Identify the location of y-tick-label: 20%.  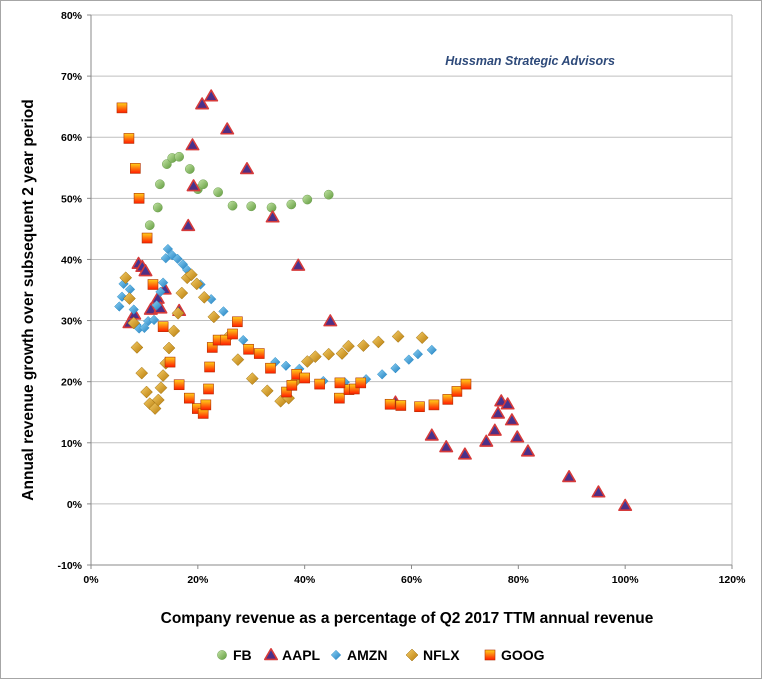
(72, 383).